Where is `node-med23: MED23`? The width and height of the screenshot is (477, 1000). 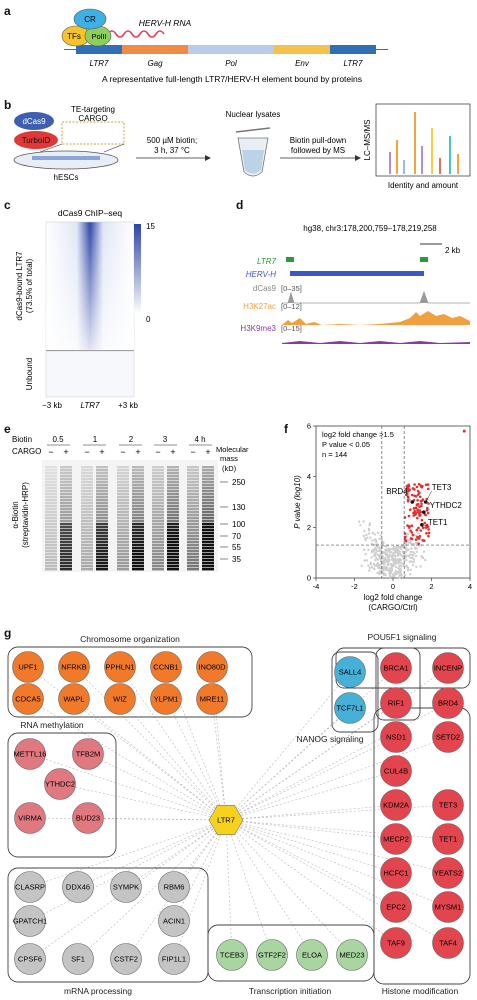
node-med23: MED23 is located at coordinates (352, 955).